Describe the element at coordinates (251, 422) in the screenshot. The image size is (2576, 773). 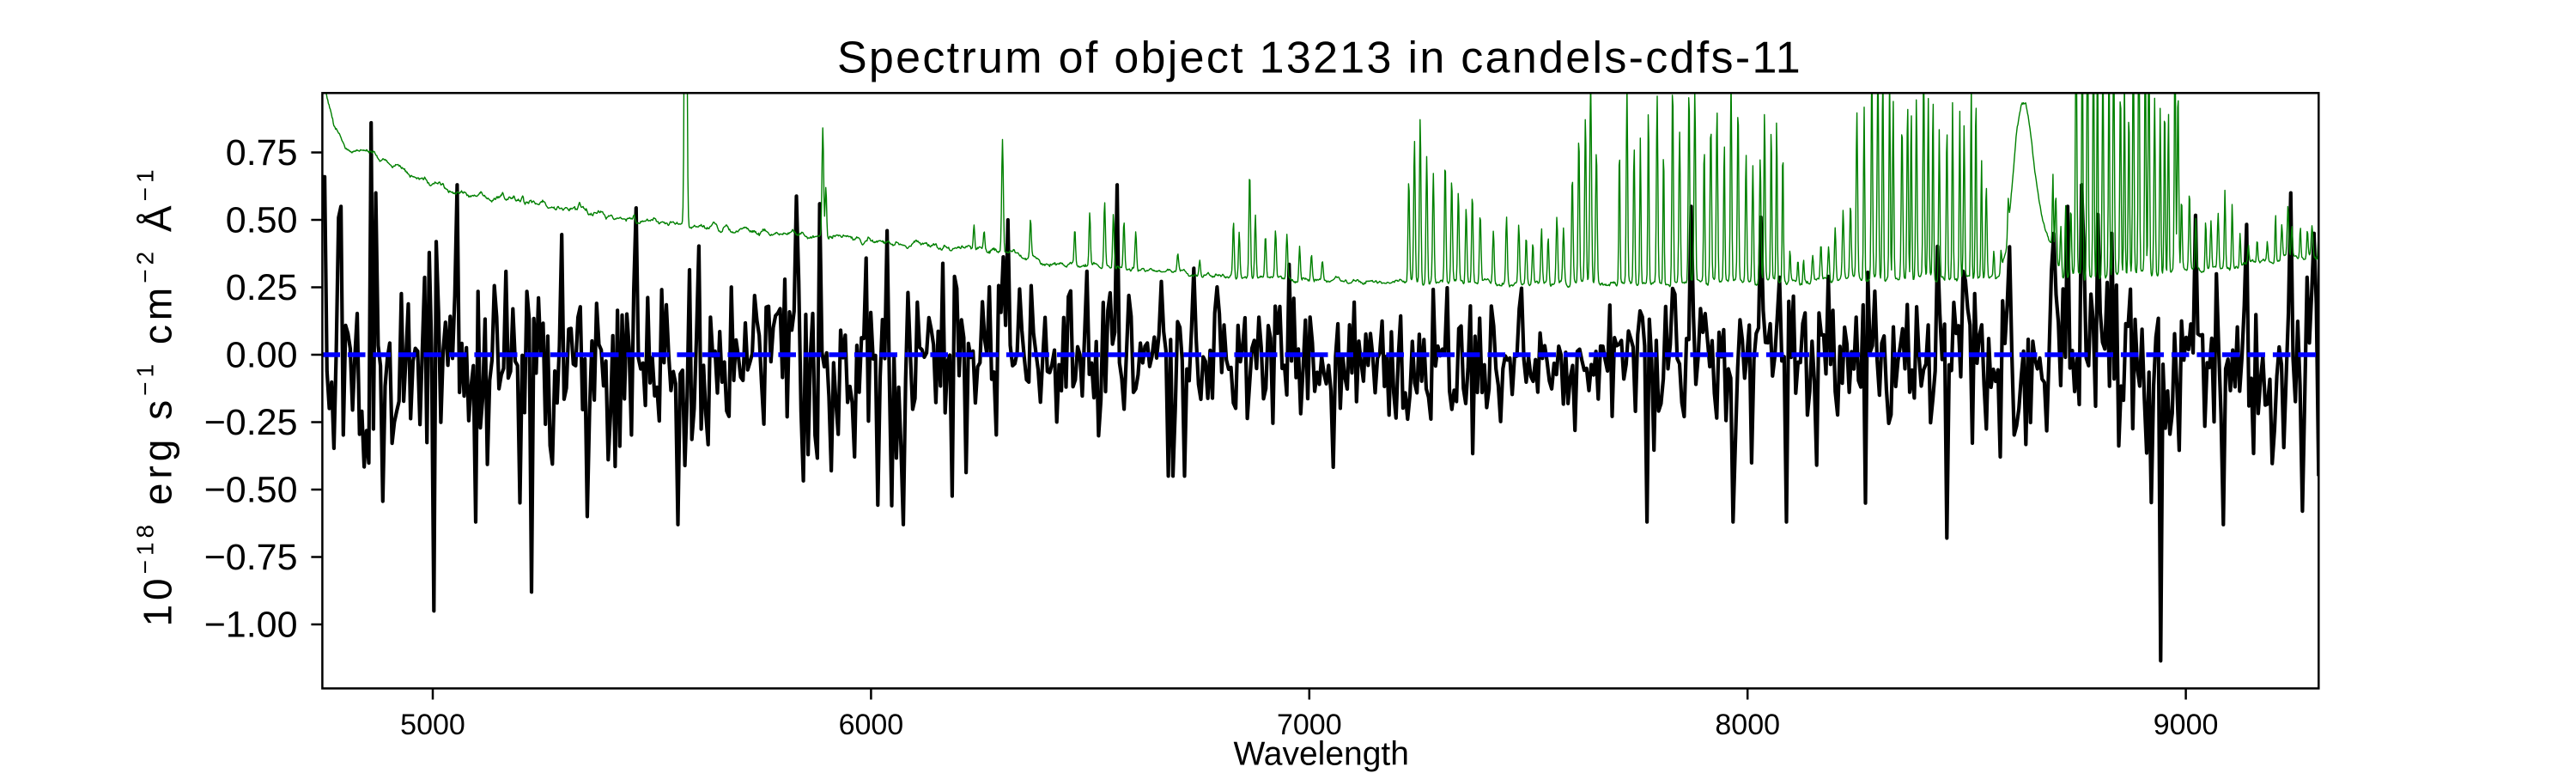
I see `svg-text: −0.25` at that location.